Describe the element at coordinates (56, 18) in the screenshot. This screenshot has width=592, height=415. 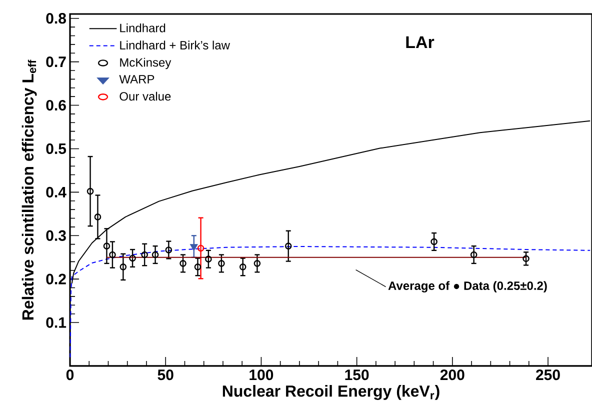
I see `y-tick-label: 0.8` at that location.